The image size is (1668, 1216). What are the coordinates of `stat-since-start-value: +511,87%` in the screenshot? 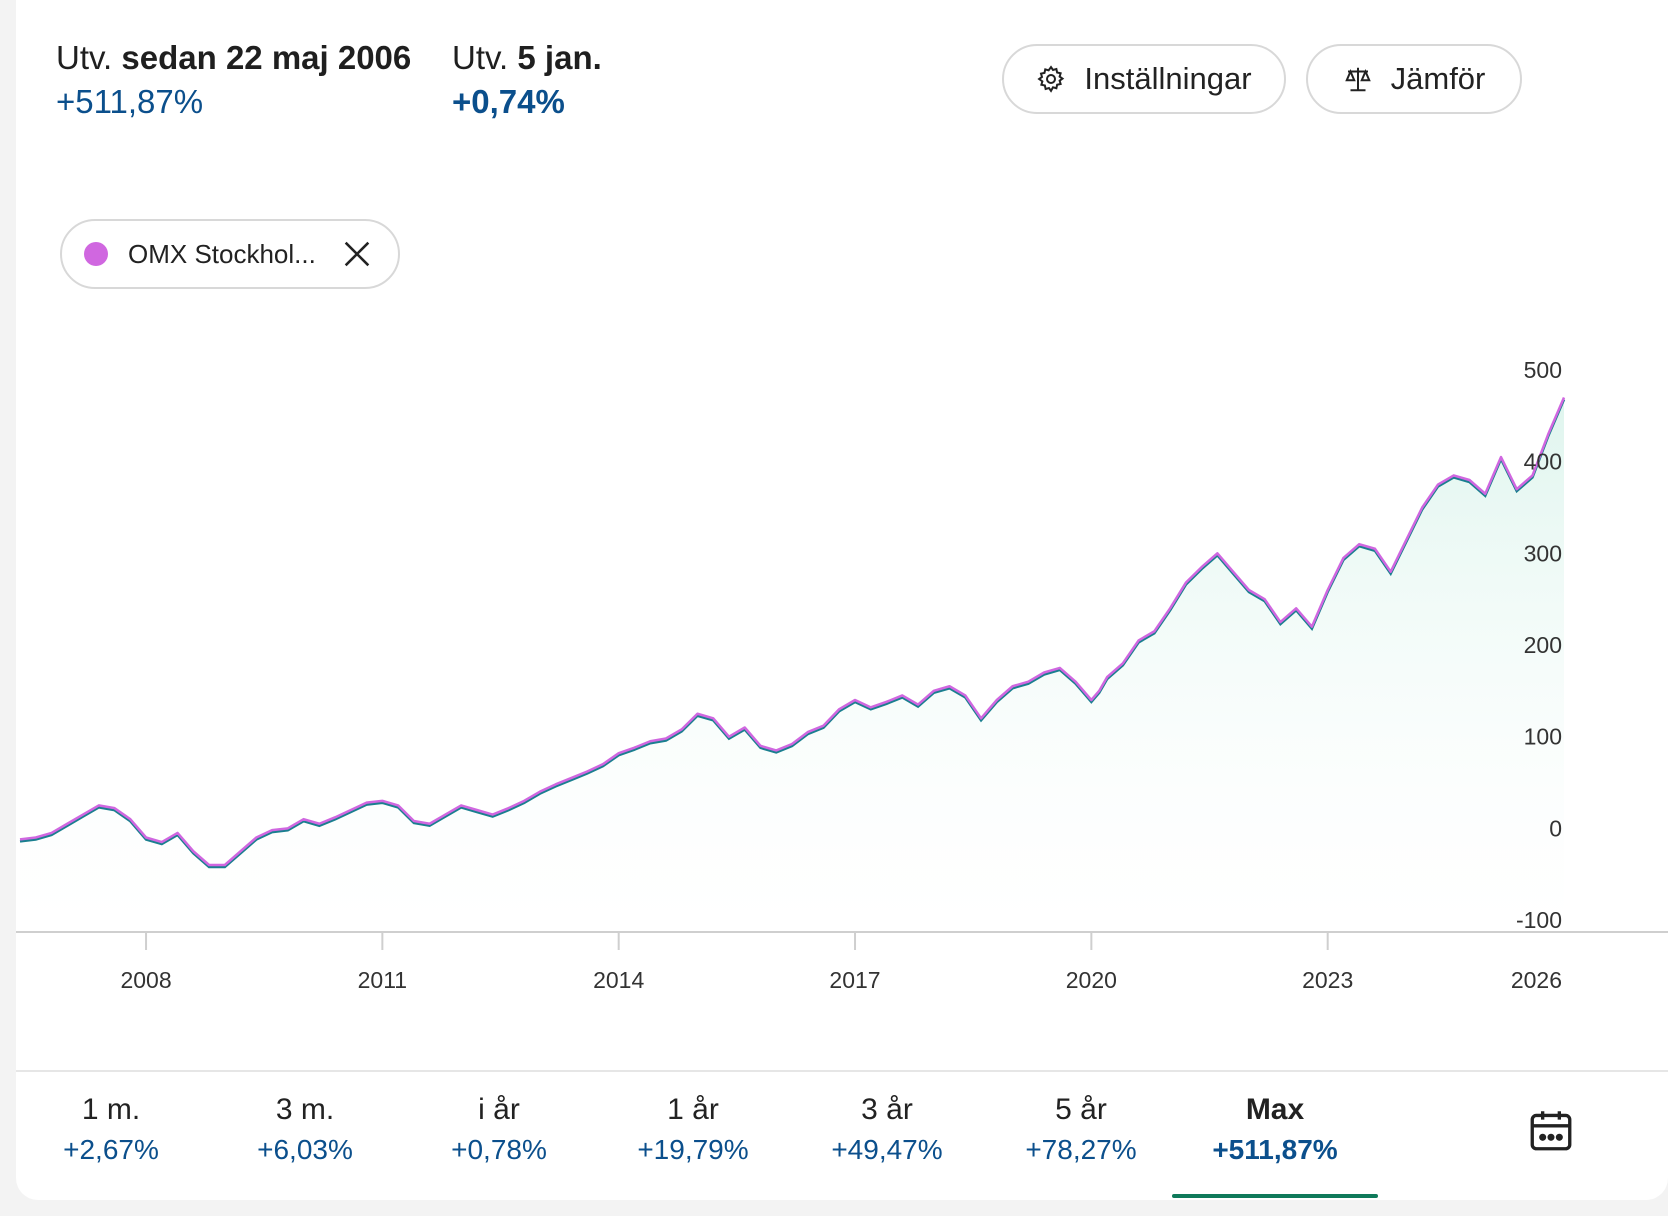 It's located at (130, 101).